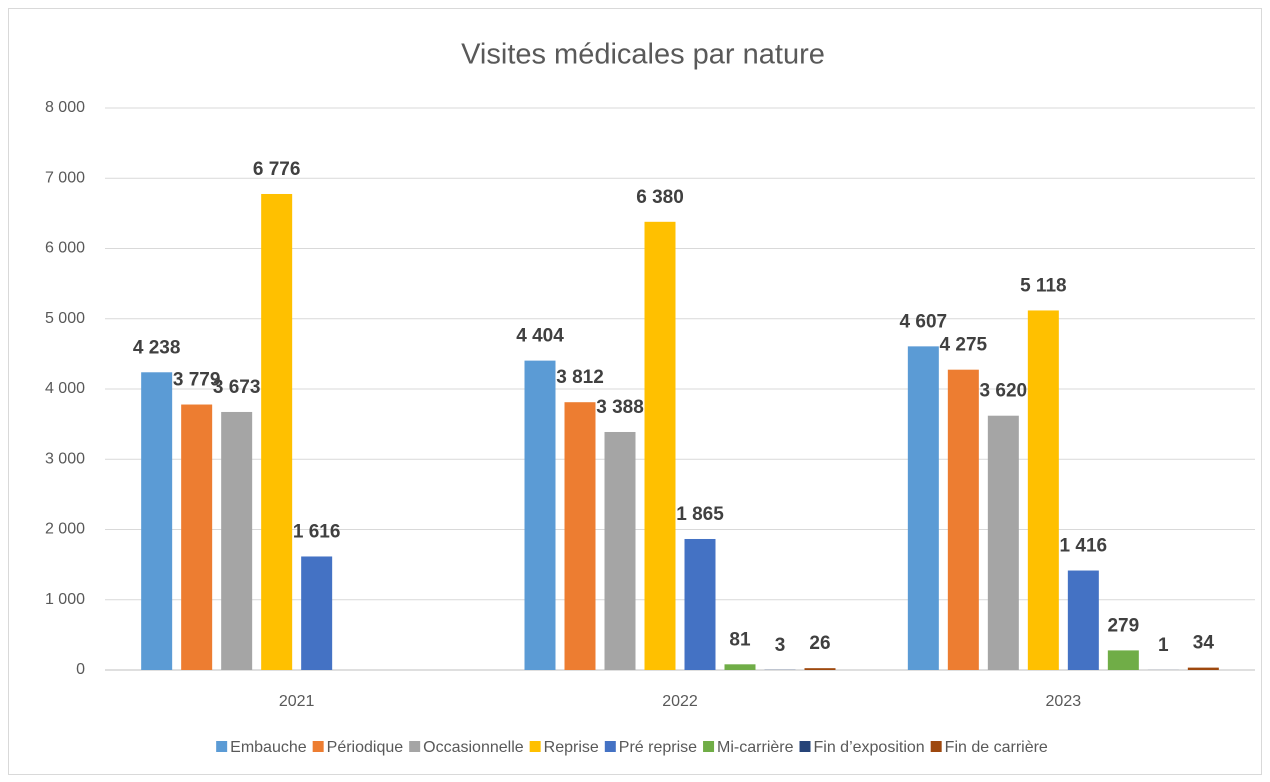 This screenshot has width=1270, height=782. What do you see at coordinates (297, 701) in the screenshot?
I see `x-tick-label: 2021` at bounding box center [297, 701].